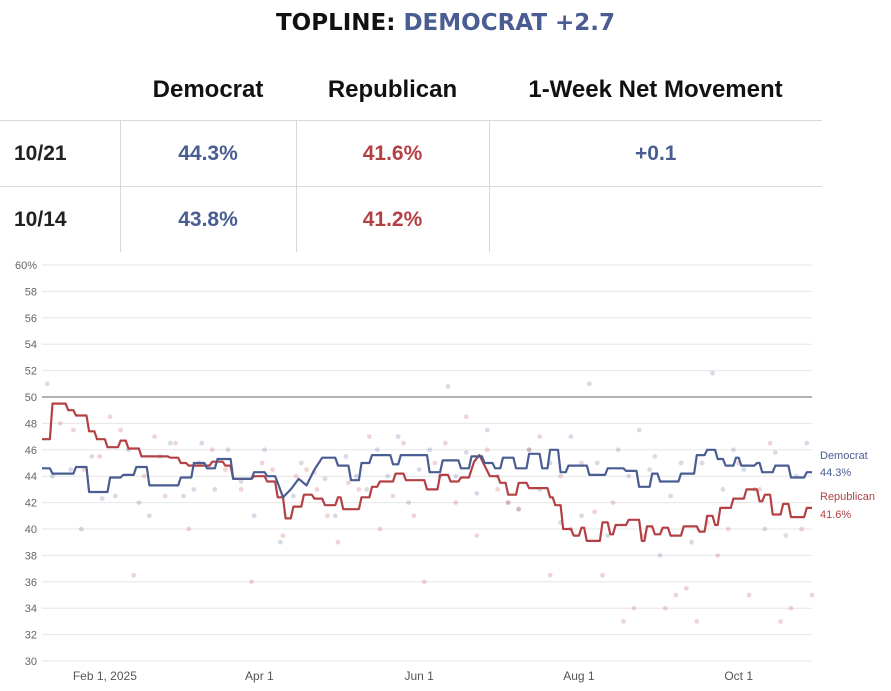 The height and width of the screenshot is (691, 891). I want to click on y-axis: 60% 58 56 54 52 50 48 46 44 42 40 38 36 34 32 30, so click(26, 464).